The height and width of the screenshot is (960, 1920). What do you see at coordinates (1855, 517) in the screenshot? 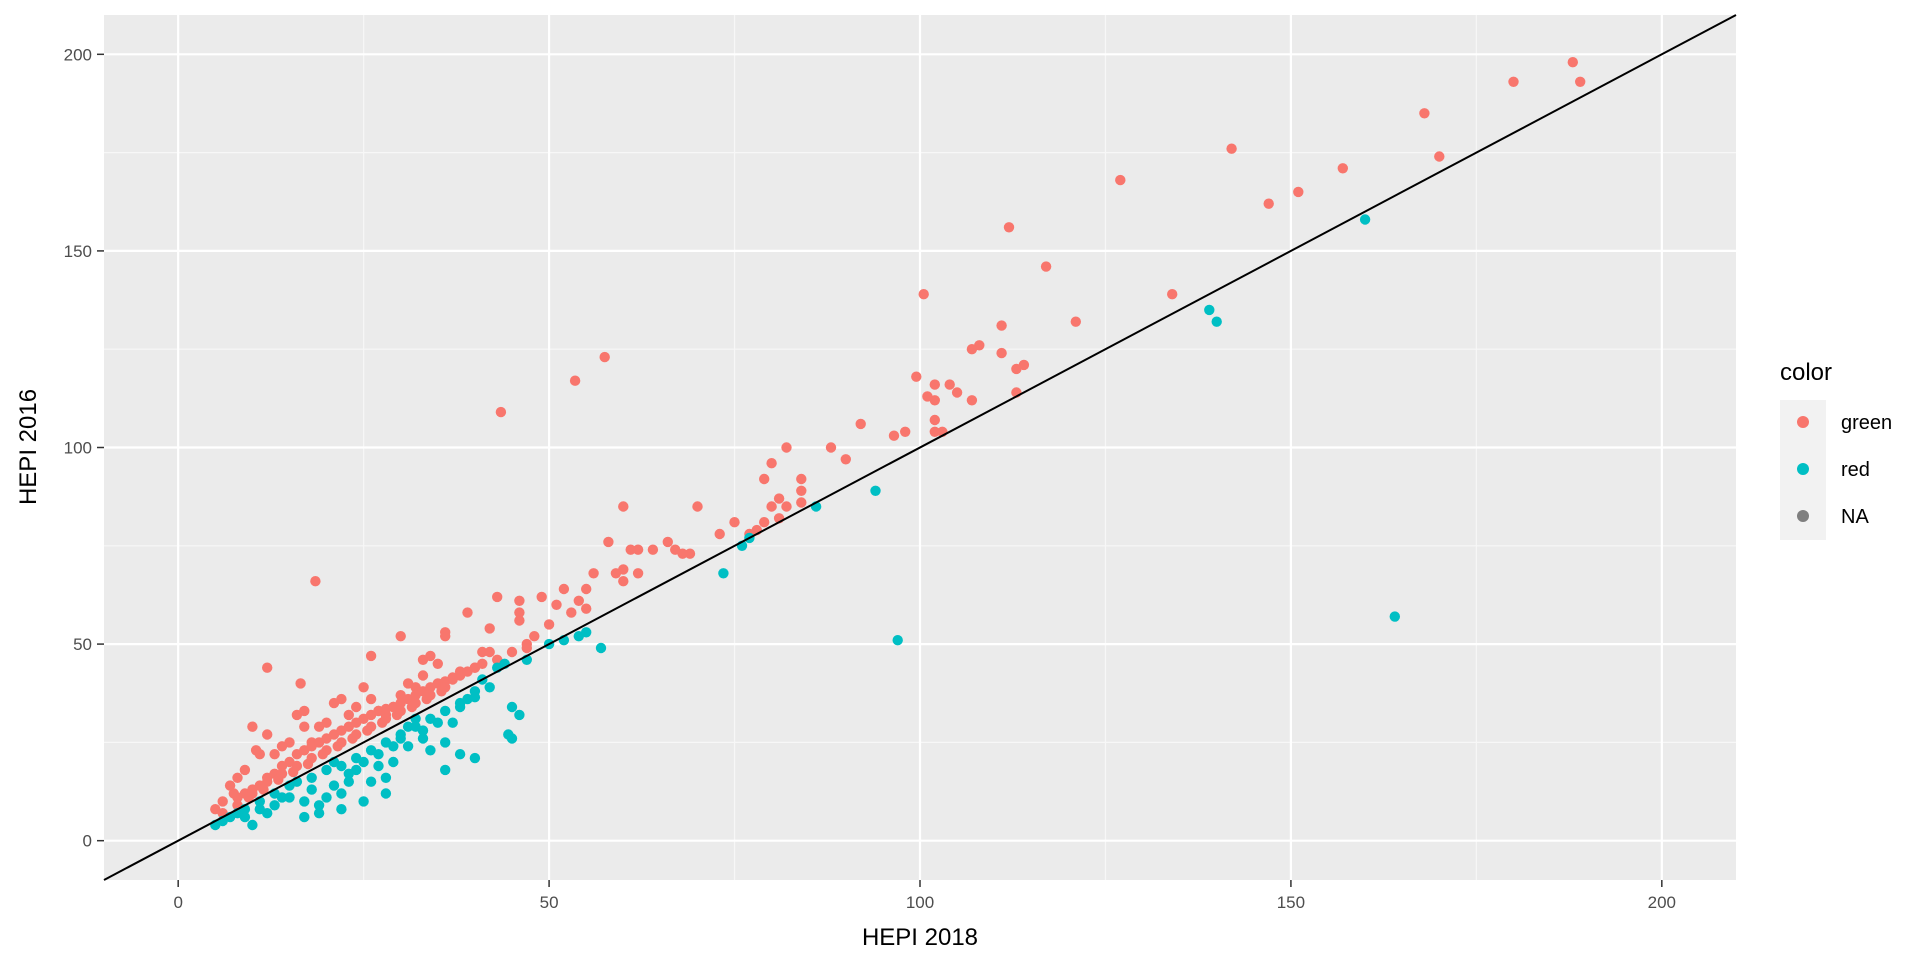
I see `legend-label-na: NA` at bounding box center [1855, 517].